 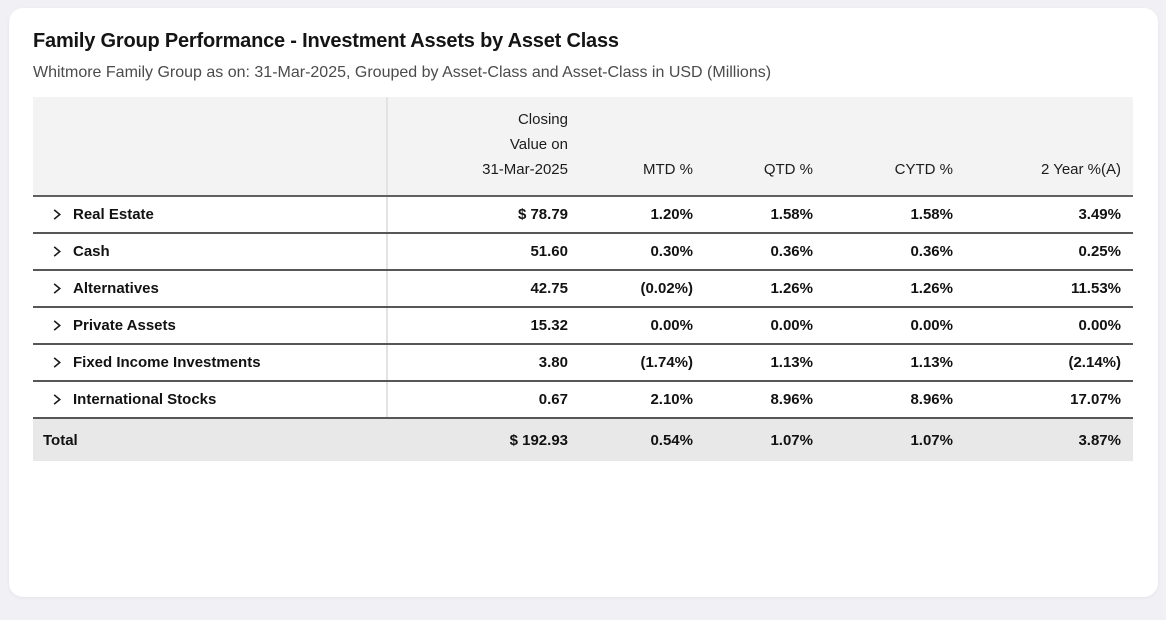 What do you see at coordinates (1099, 440) in the screenshot?
I see `total-2year: 3.87%` at bounding box center [1099, 440].